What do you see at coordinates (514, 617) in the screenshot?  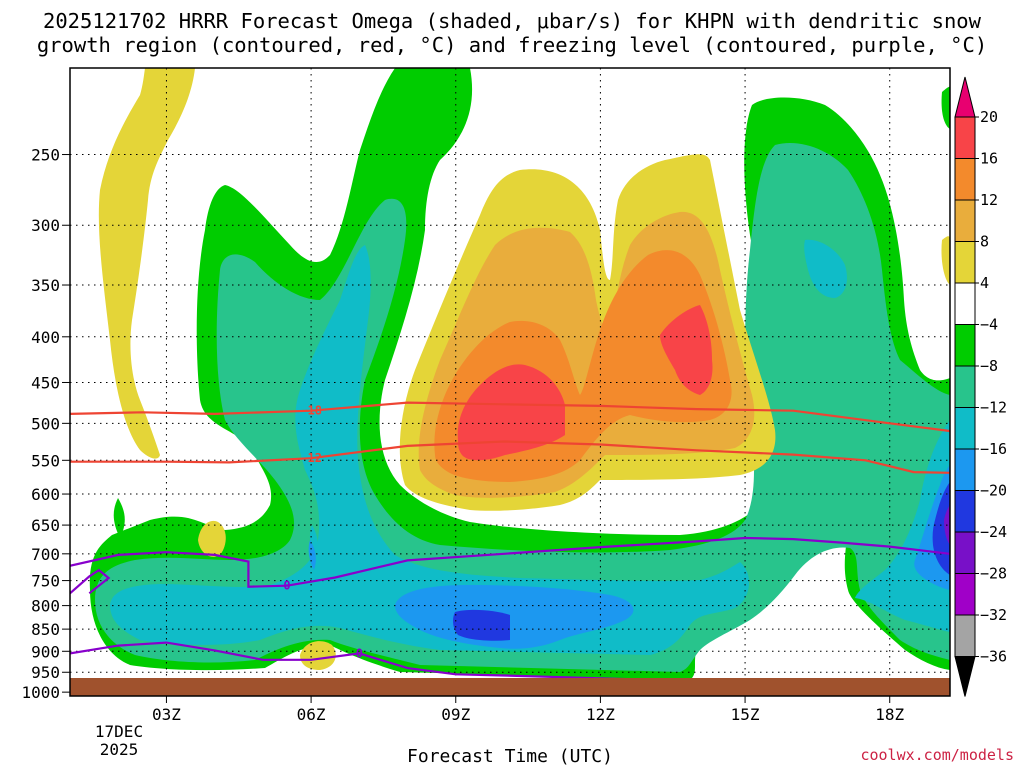 I see `omega-neg16-region-main` at bounding box center [514, 617].